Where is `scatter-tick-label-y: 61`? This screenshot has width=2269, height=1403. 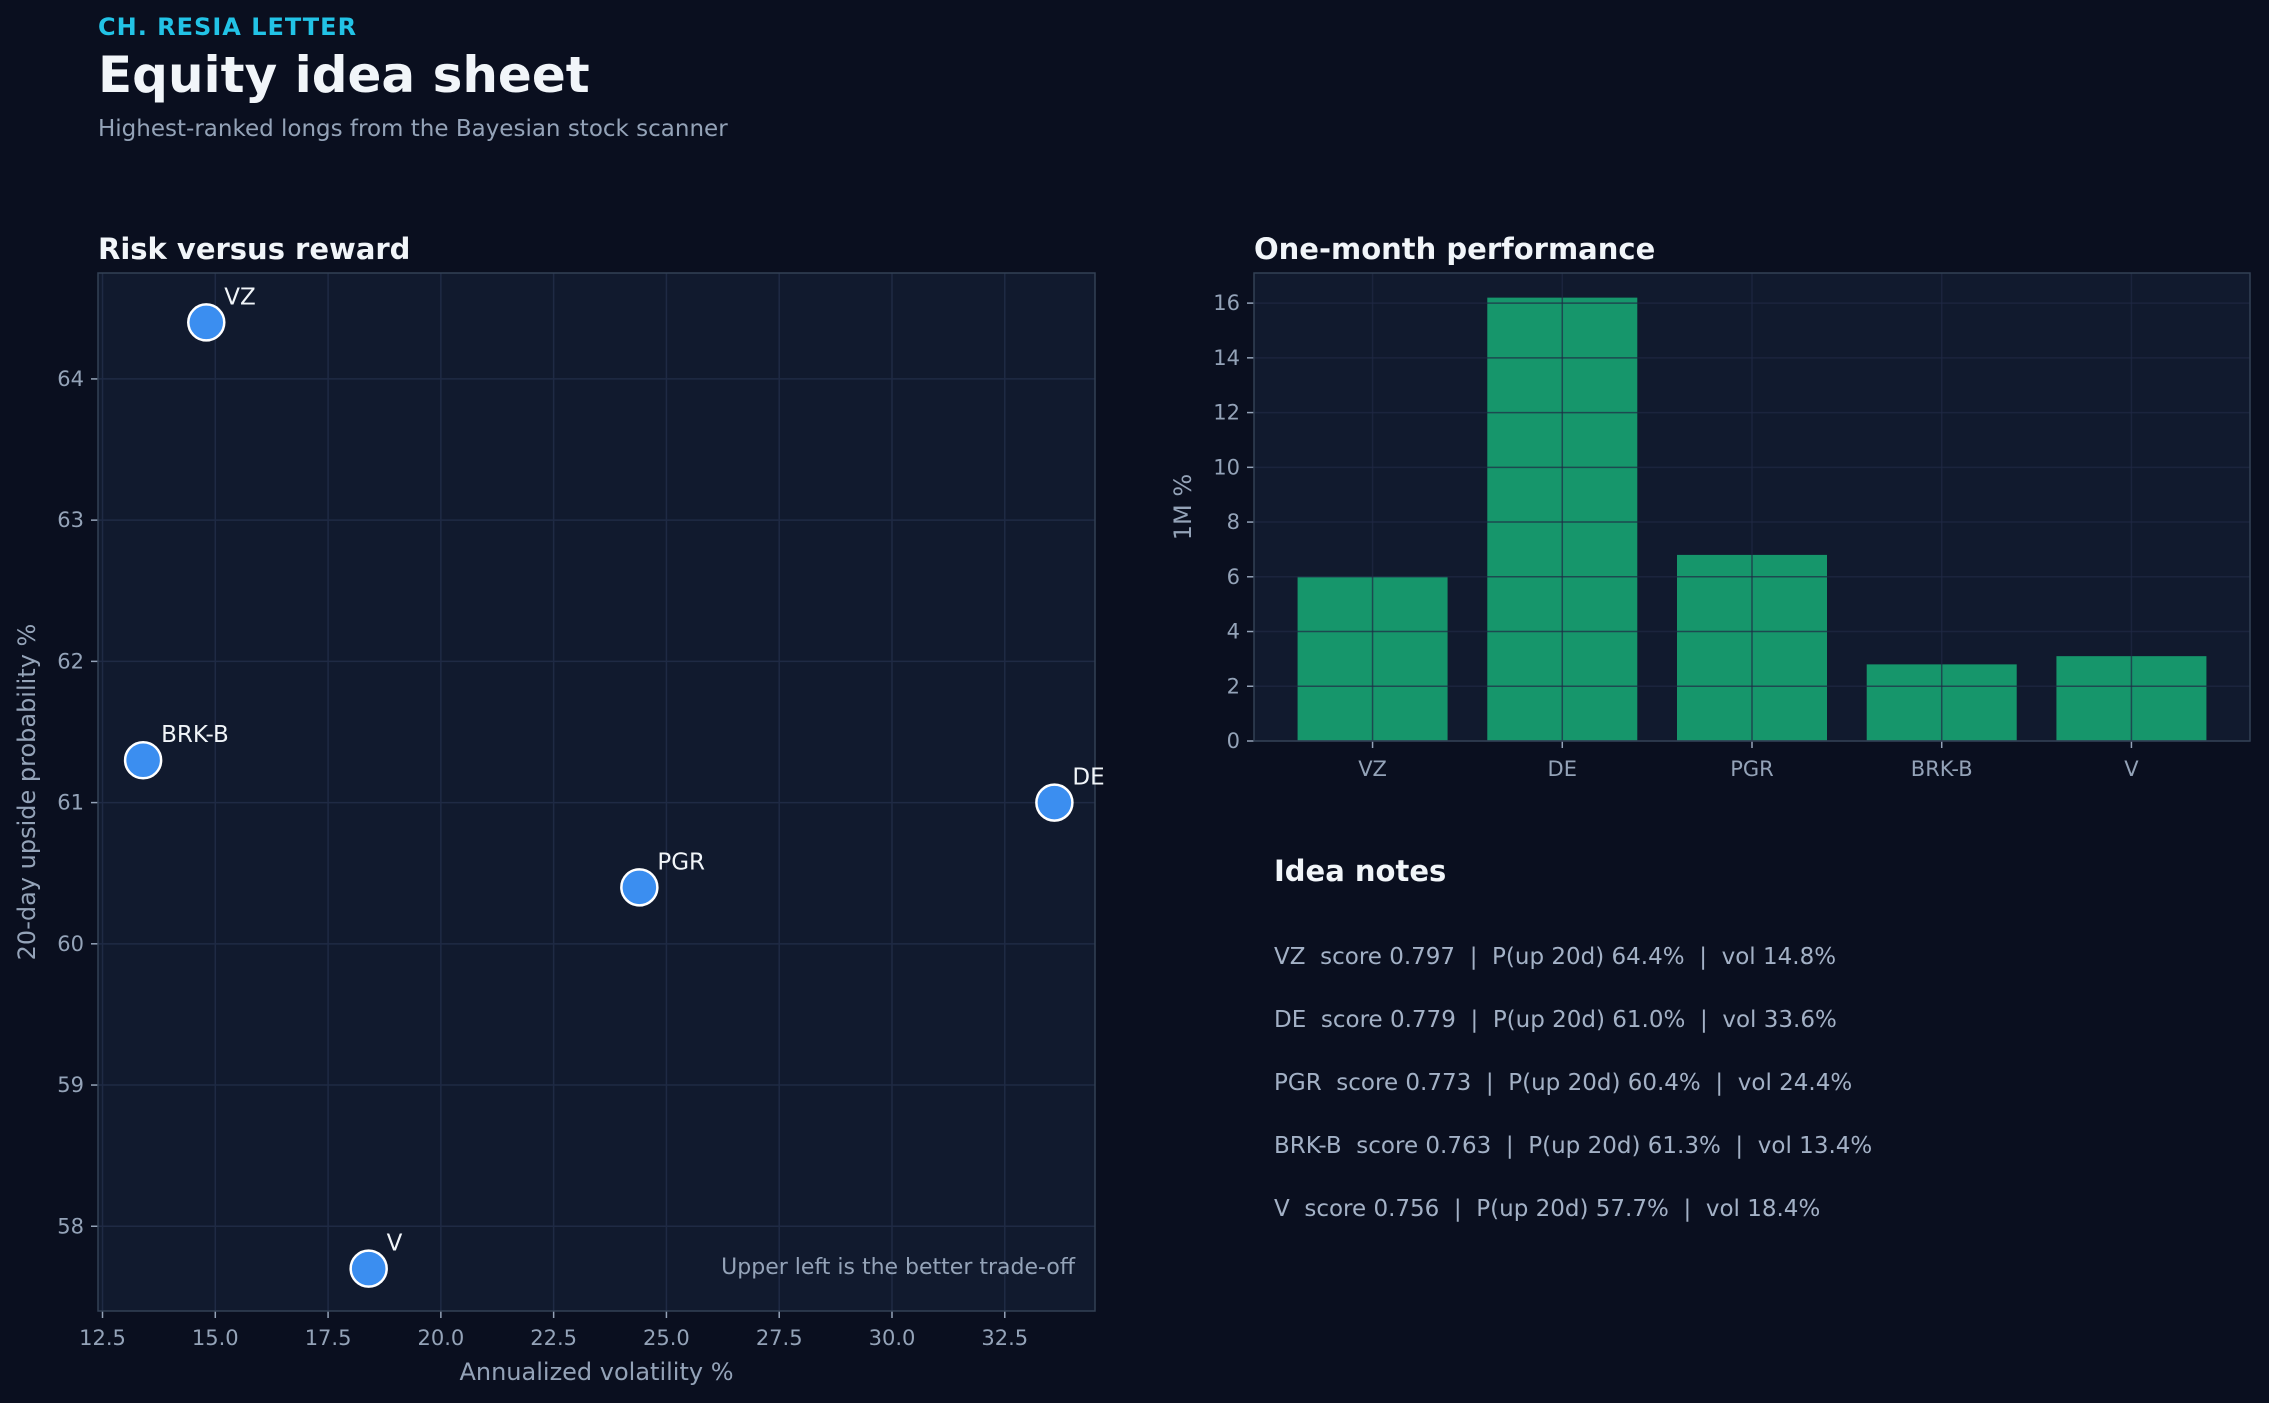 scatter-tick-label-y: 61 is located at coordinates (70, 803).